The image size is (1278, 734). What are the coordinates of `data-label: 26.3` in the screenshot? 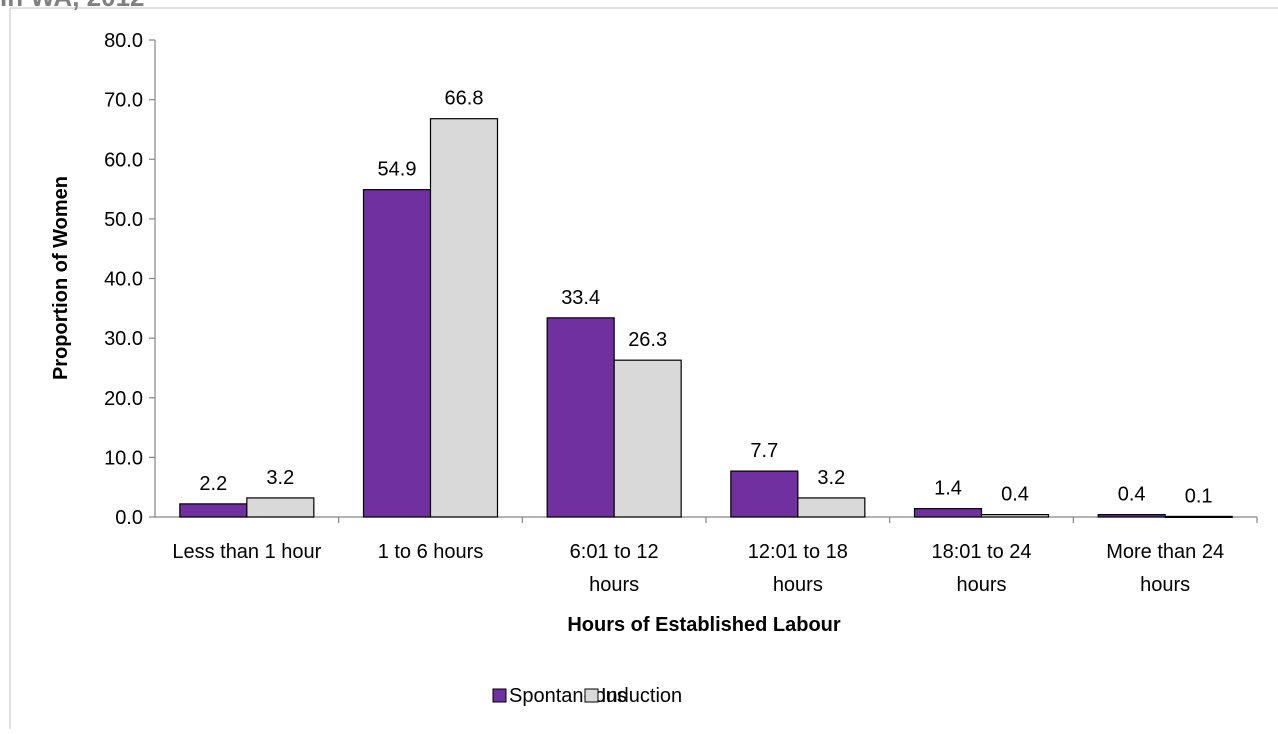 It's located at (647, 340).